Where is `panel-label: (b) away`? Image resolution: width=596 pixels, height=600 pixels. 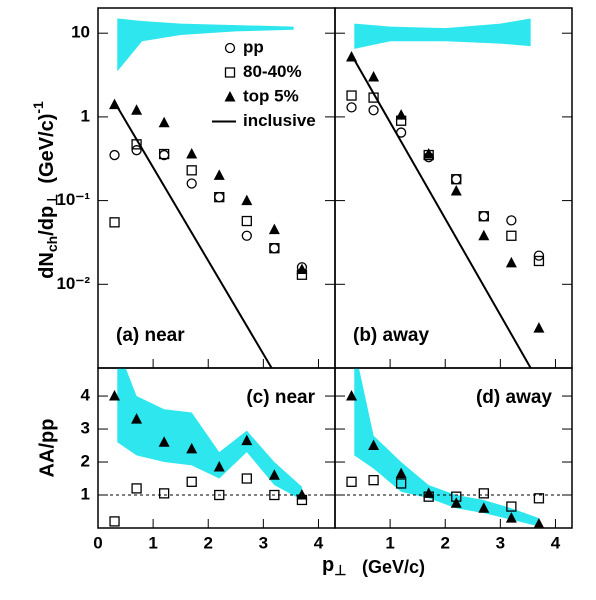 panel-label: (b) away is located at coordinates (391, 335).